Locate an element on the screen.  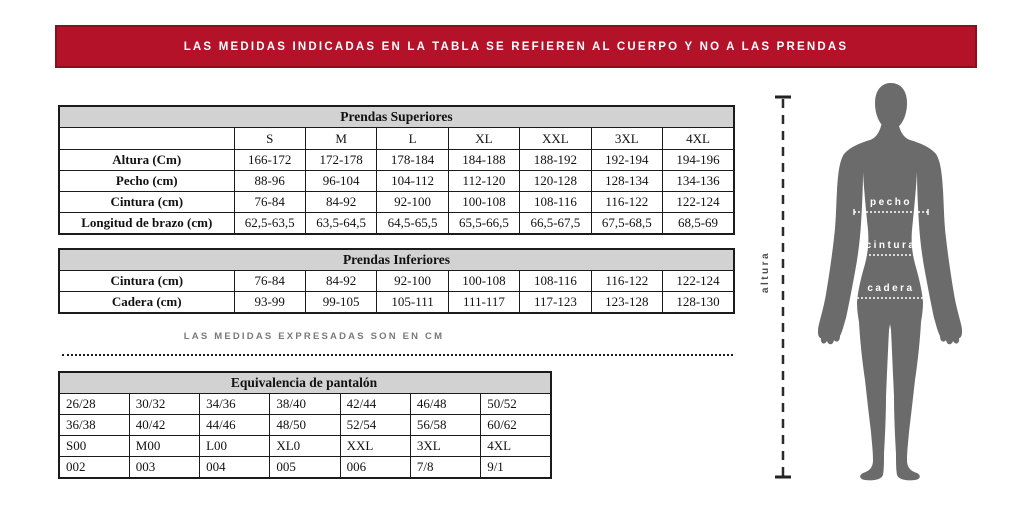
table-cell: 62,5-63,5 is located at coordinates (269, 223).